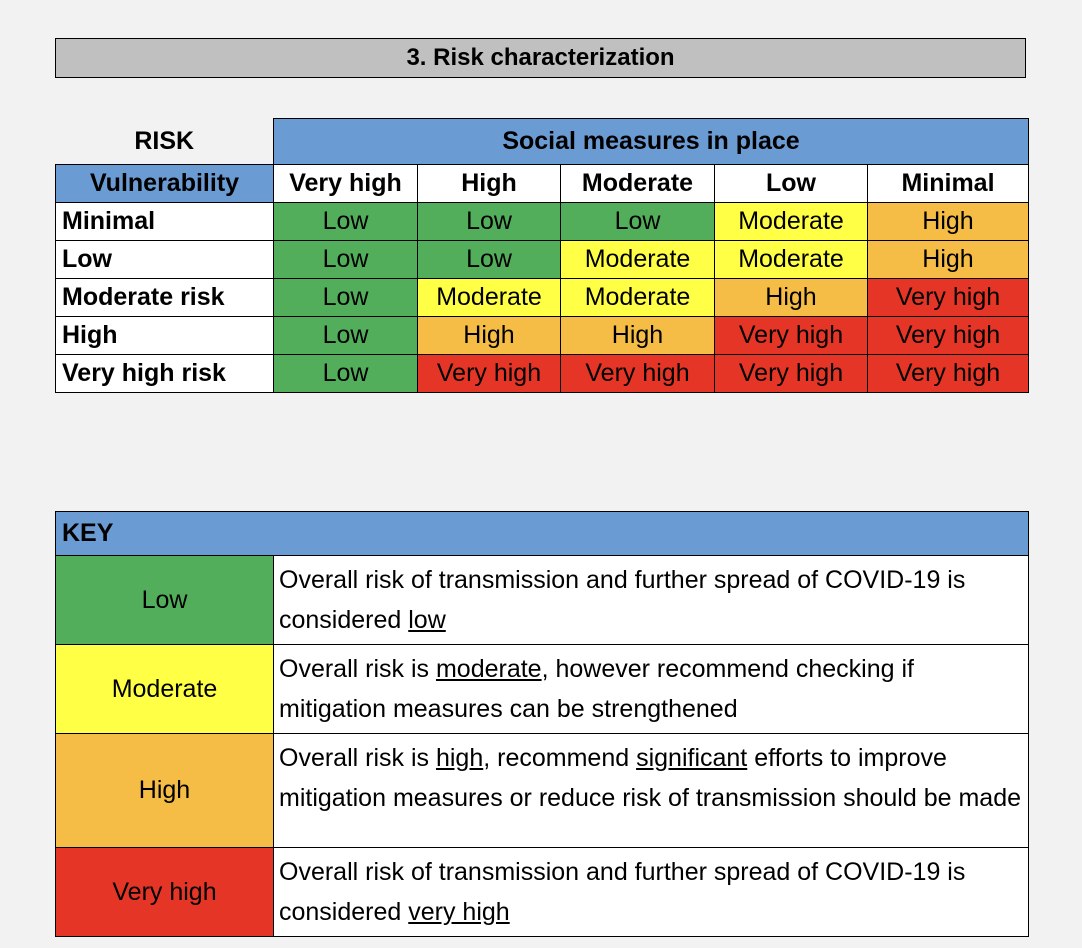 Image resolution: width=1082 pixels, height=948 pixels. I want to click on column-header: Very high, so click(345, 183).